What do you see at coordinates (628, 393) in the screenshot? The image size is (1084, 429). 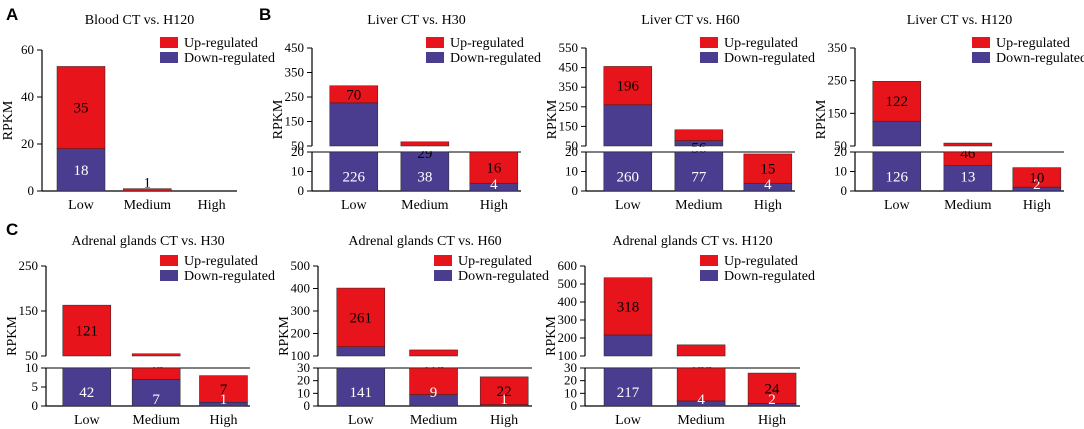 I see `value-label-down: 217` at bounding box center [628, 393].